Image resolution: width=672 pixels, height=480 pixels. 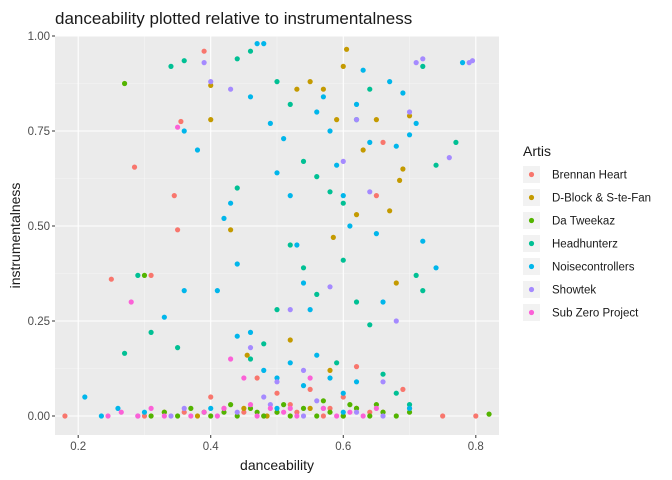 What do you see at coordinates (593, 268) in the screenshot?
I see `legend-label: Noisecontrollers` at bounding box center [593, 268].